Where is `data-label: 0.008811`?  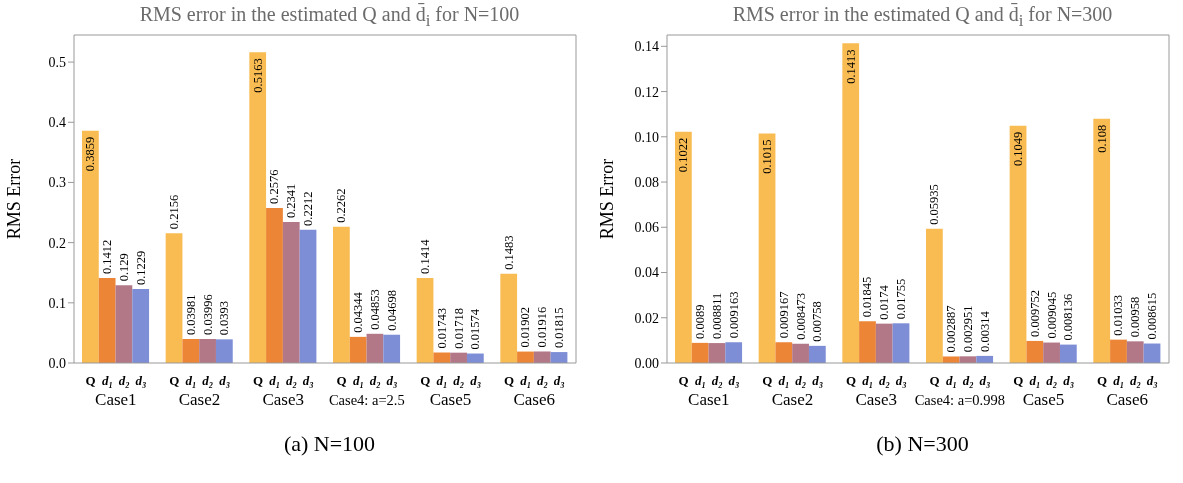 data-label: 0.008811 is located at coordinates (716, 316).